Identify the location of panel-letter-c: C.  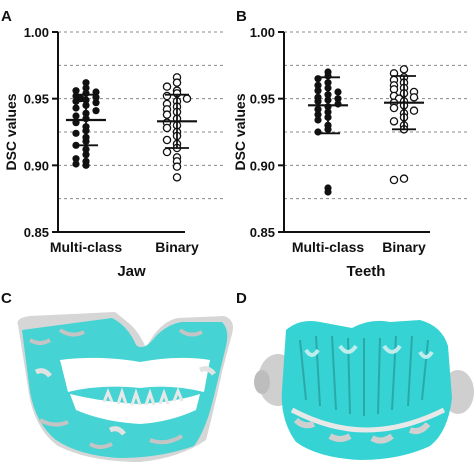
(6, 298).